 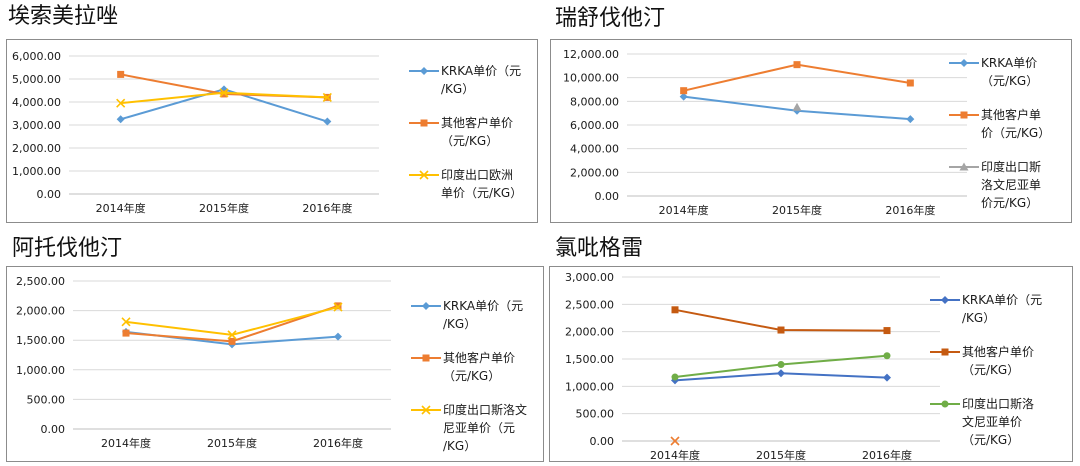 What do you see at coordinates (595, 414) in the screenshot?
I see `y-tick-label: 500.00` at bounding box center [595, 414].